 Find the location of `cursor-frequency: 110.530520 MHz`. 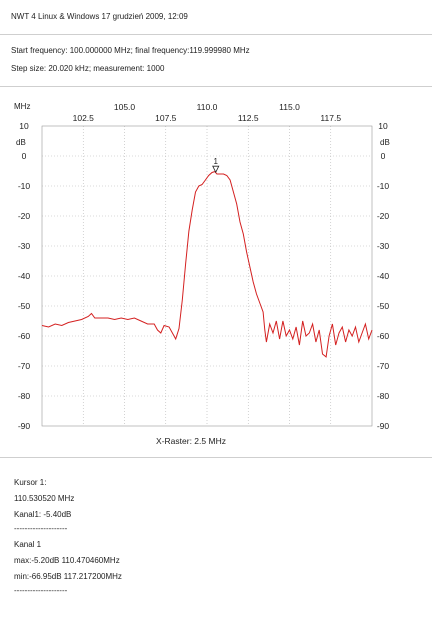

cursor-frequency: 110.530520 MHz is located at coordinates (44, 498).